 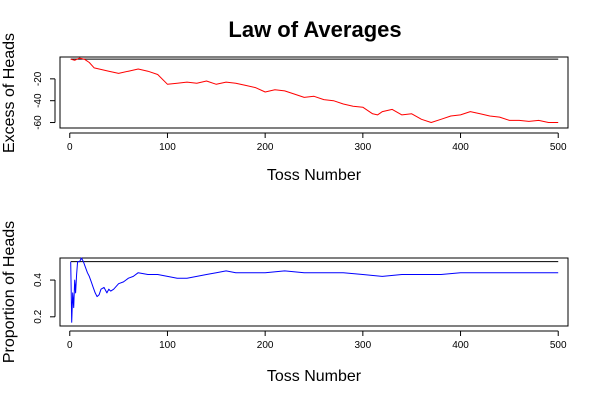 I want to click on panel-2-y-axis-title: Proportion of Heads, so click(x=9, y=292).